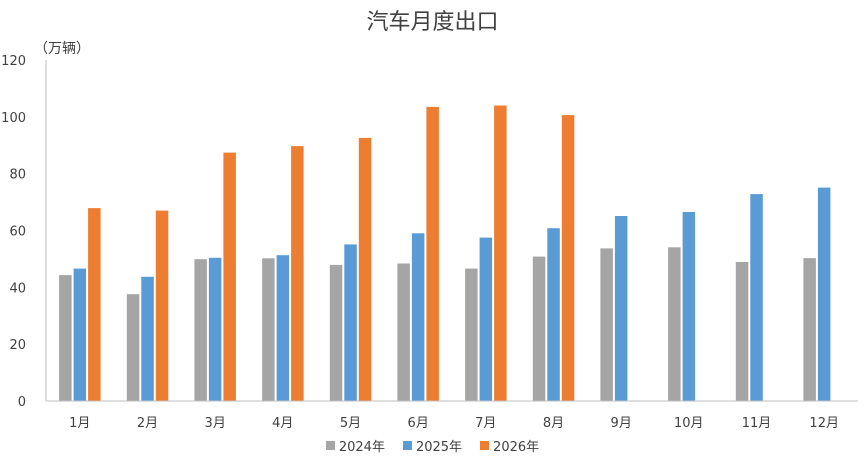  Describe the element at coordinates (162, 305) in the screenshot. I see `bar-2026年-2月` at that location.